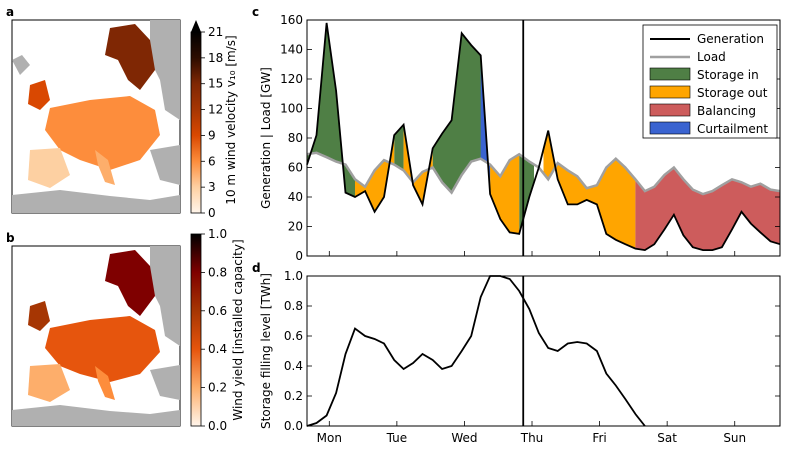  Describe the element at coordinates (165, 70) in the screenshot. I see `map-a-gray-russia` at that location.